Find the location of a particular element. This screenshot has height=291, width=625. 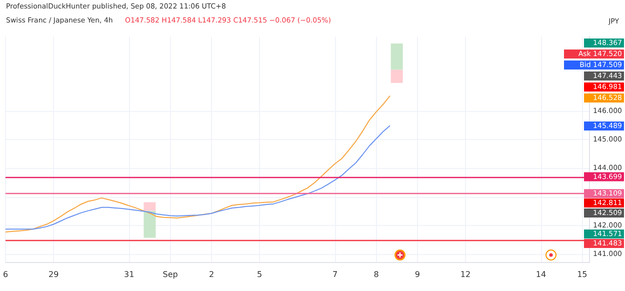

x-tick-label: 2 is located at coordinates (211, 275).